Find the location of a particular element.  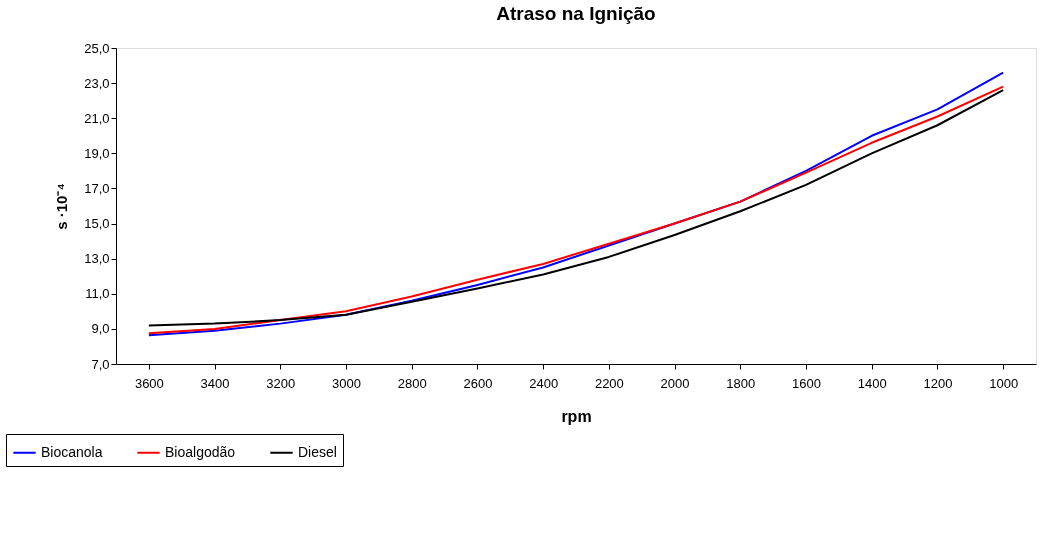

y-tick-label: 7,0 is located at coordinates (100, 364).